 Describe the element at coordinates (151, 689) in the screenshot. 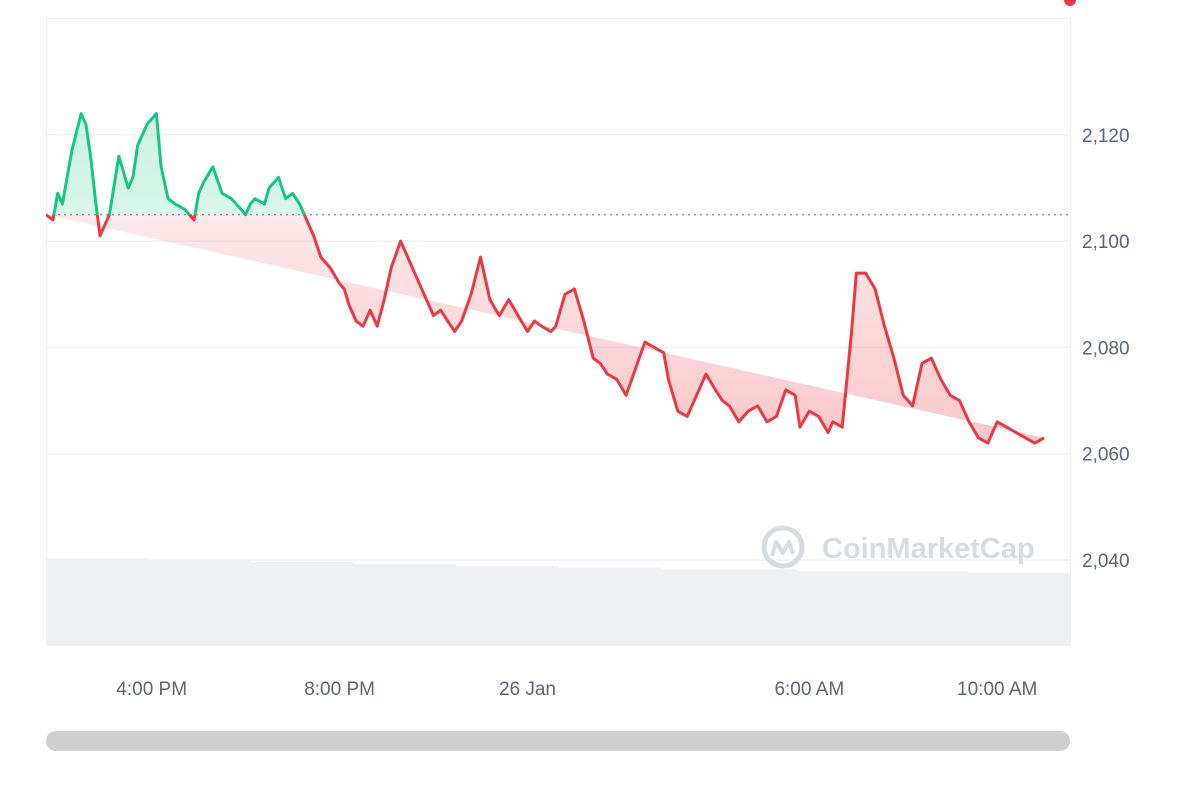

I see `x-tick-label: 4:00 PM` at that location.